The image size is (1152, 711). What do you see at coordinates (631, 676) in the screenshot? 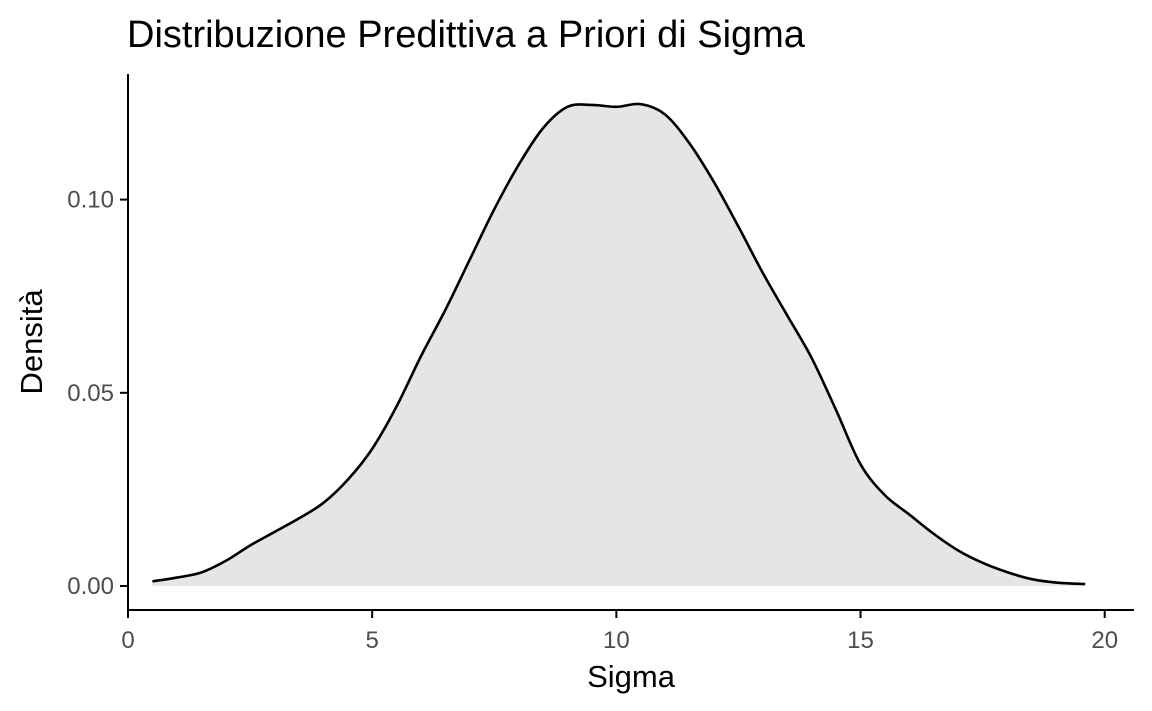
I see `x-axis-title: Sigma` at bounding box center [631, 676].